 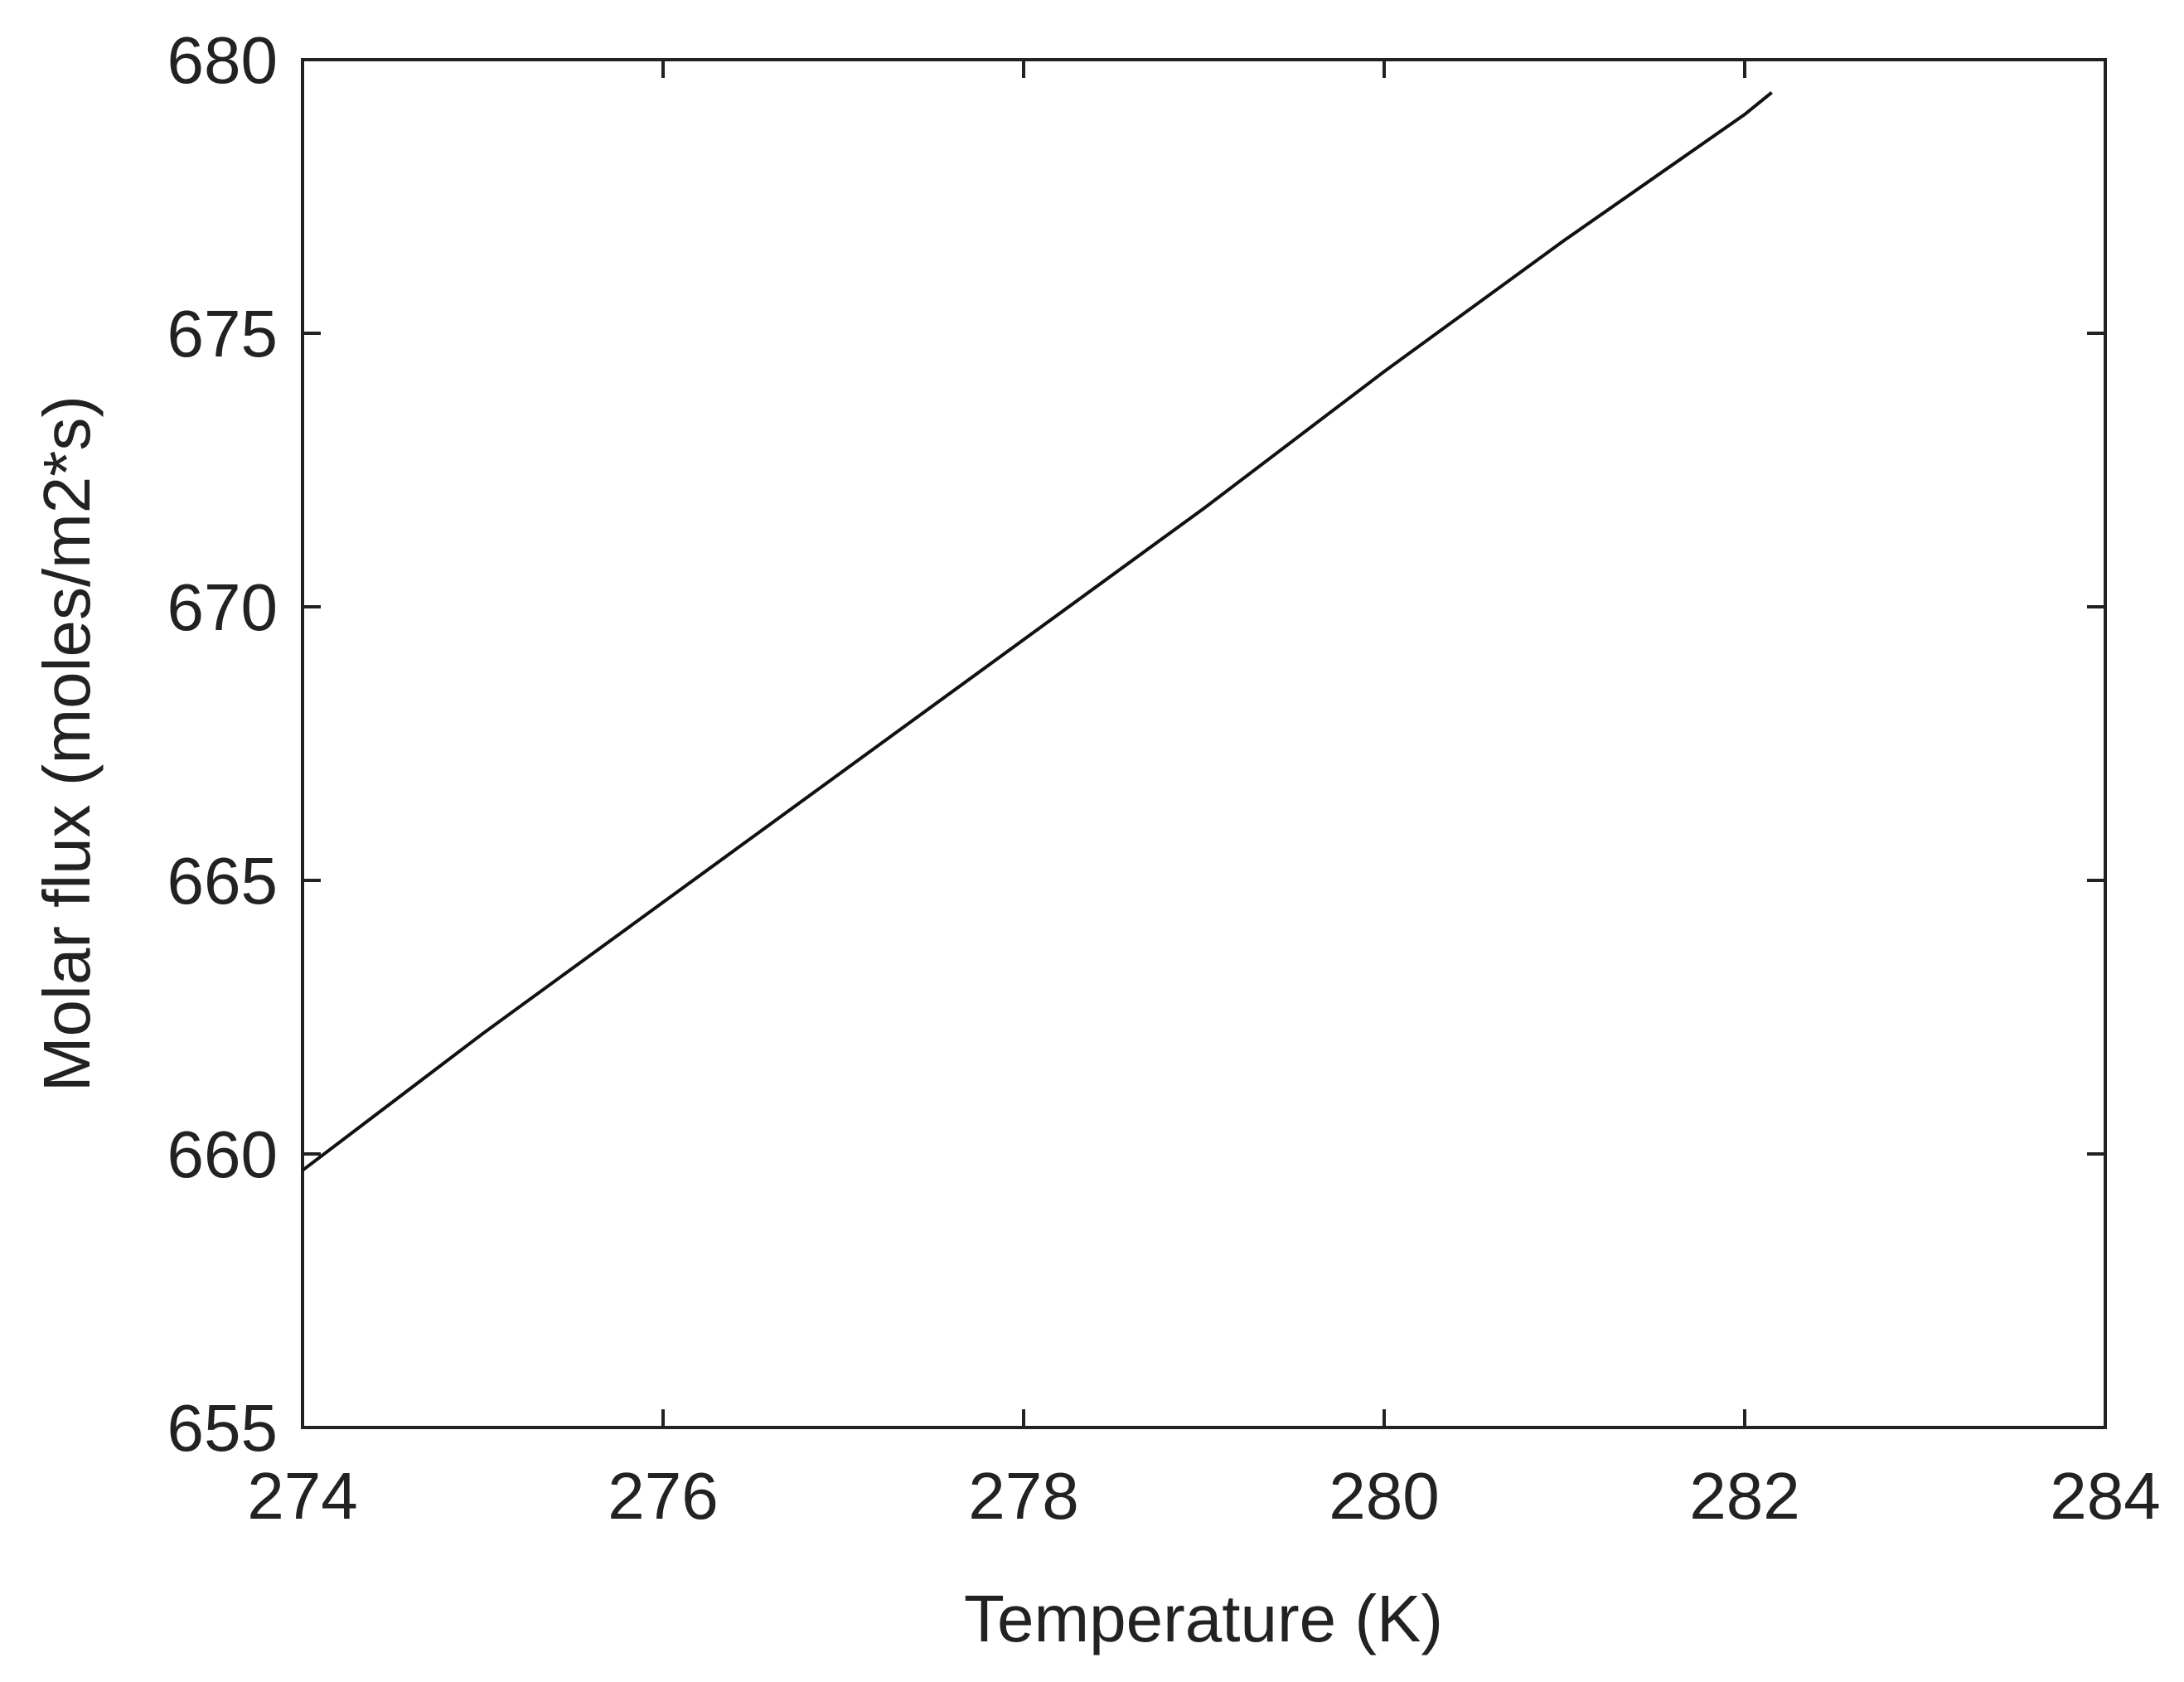 I want to click on y-axis-title: Molar flux (moles/m2*s), so click(x=67, y=743).